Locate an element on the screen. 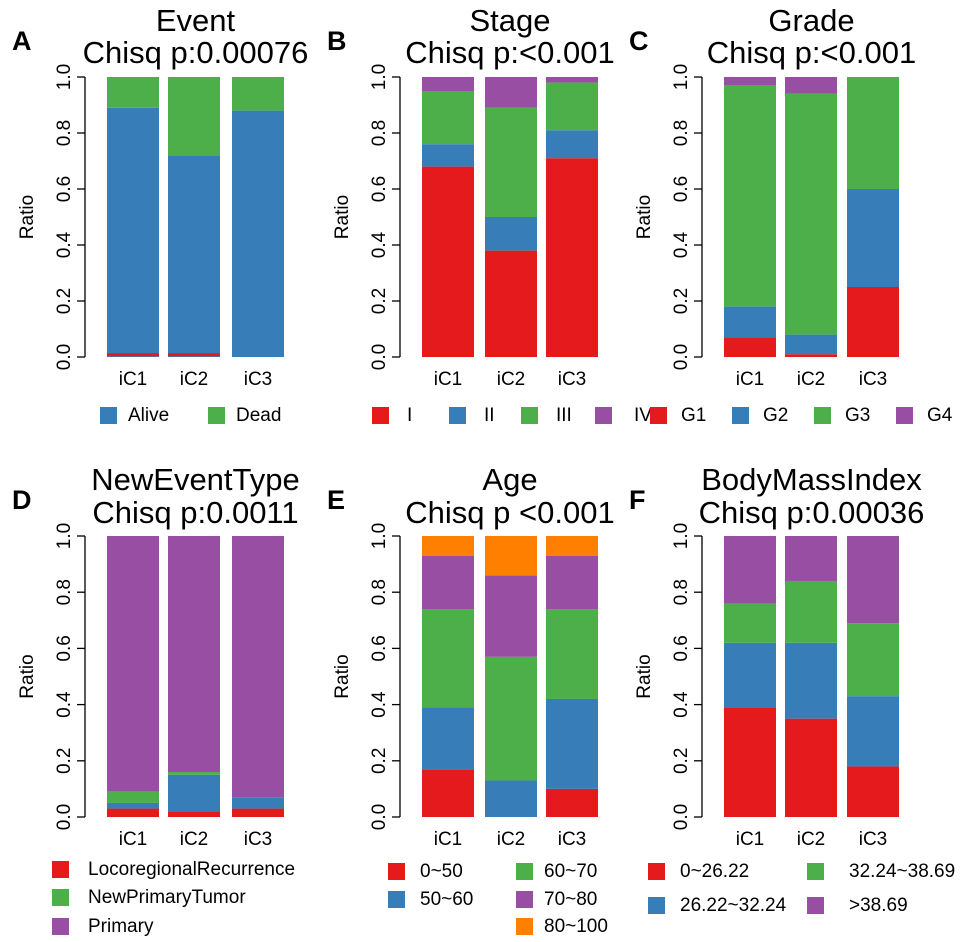 Image resolution: width=977 pixels, height=942 pixels. panel-c-legend-label: G4 is located at coordinates (940, 415).